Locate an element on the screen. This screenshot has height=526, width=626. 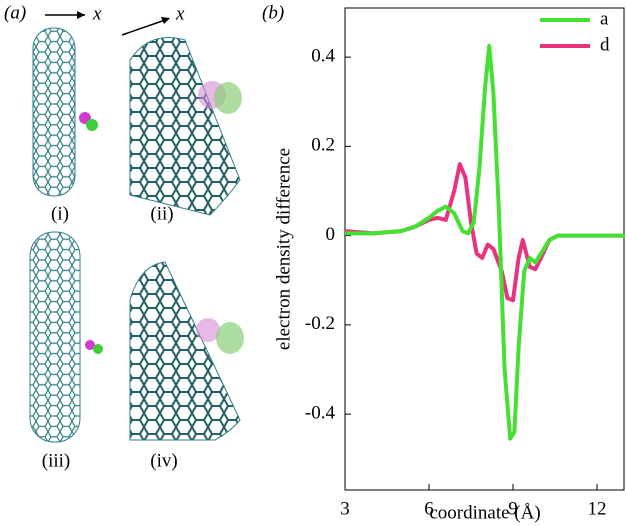
y-tick-label: 0 is located at coordinates (331, 234).